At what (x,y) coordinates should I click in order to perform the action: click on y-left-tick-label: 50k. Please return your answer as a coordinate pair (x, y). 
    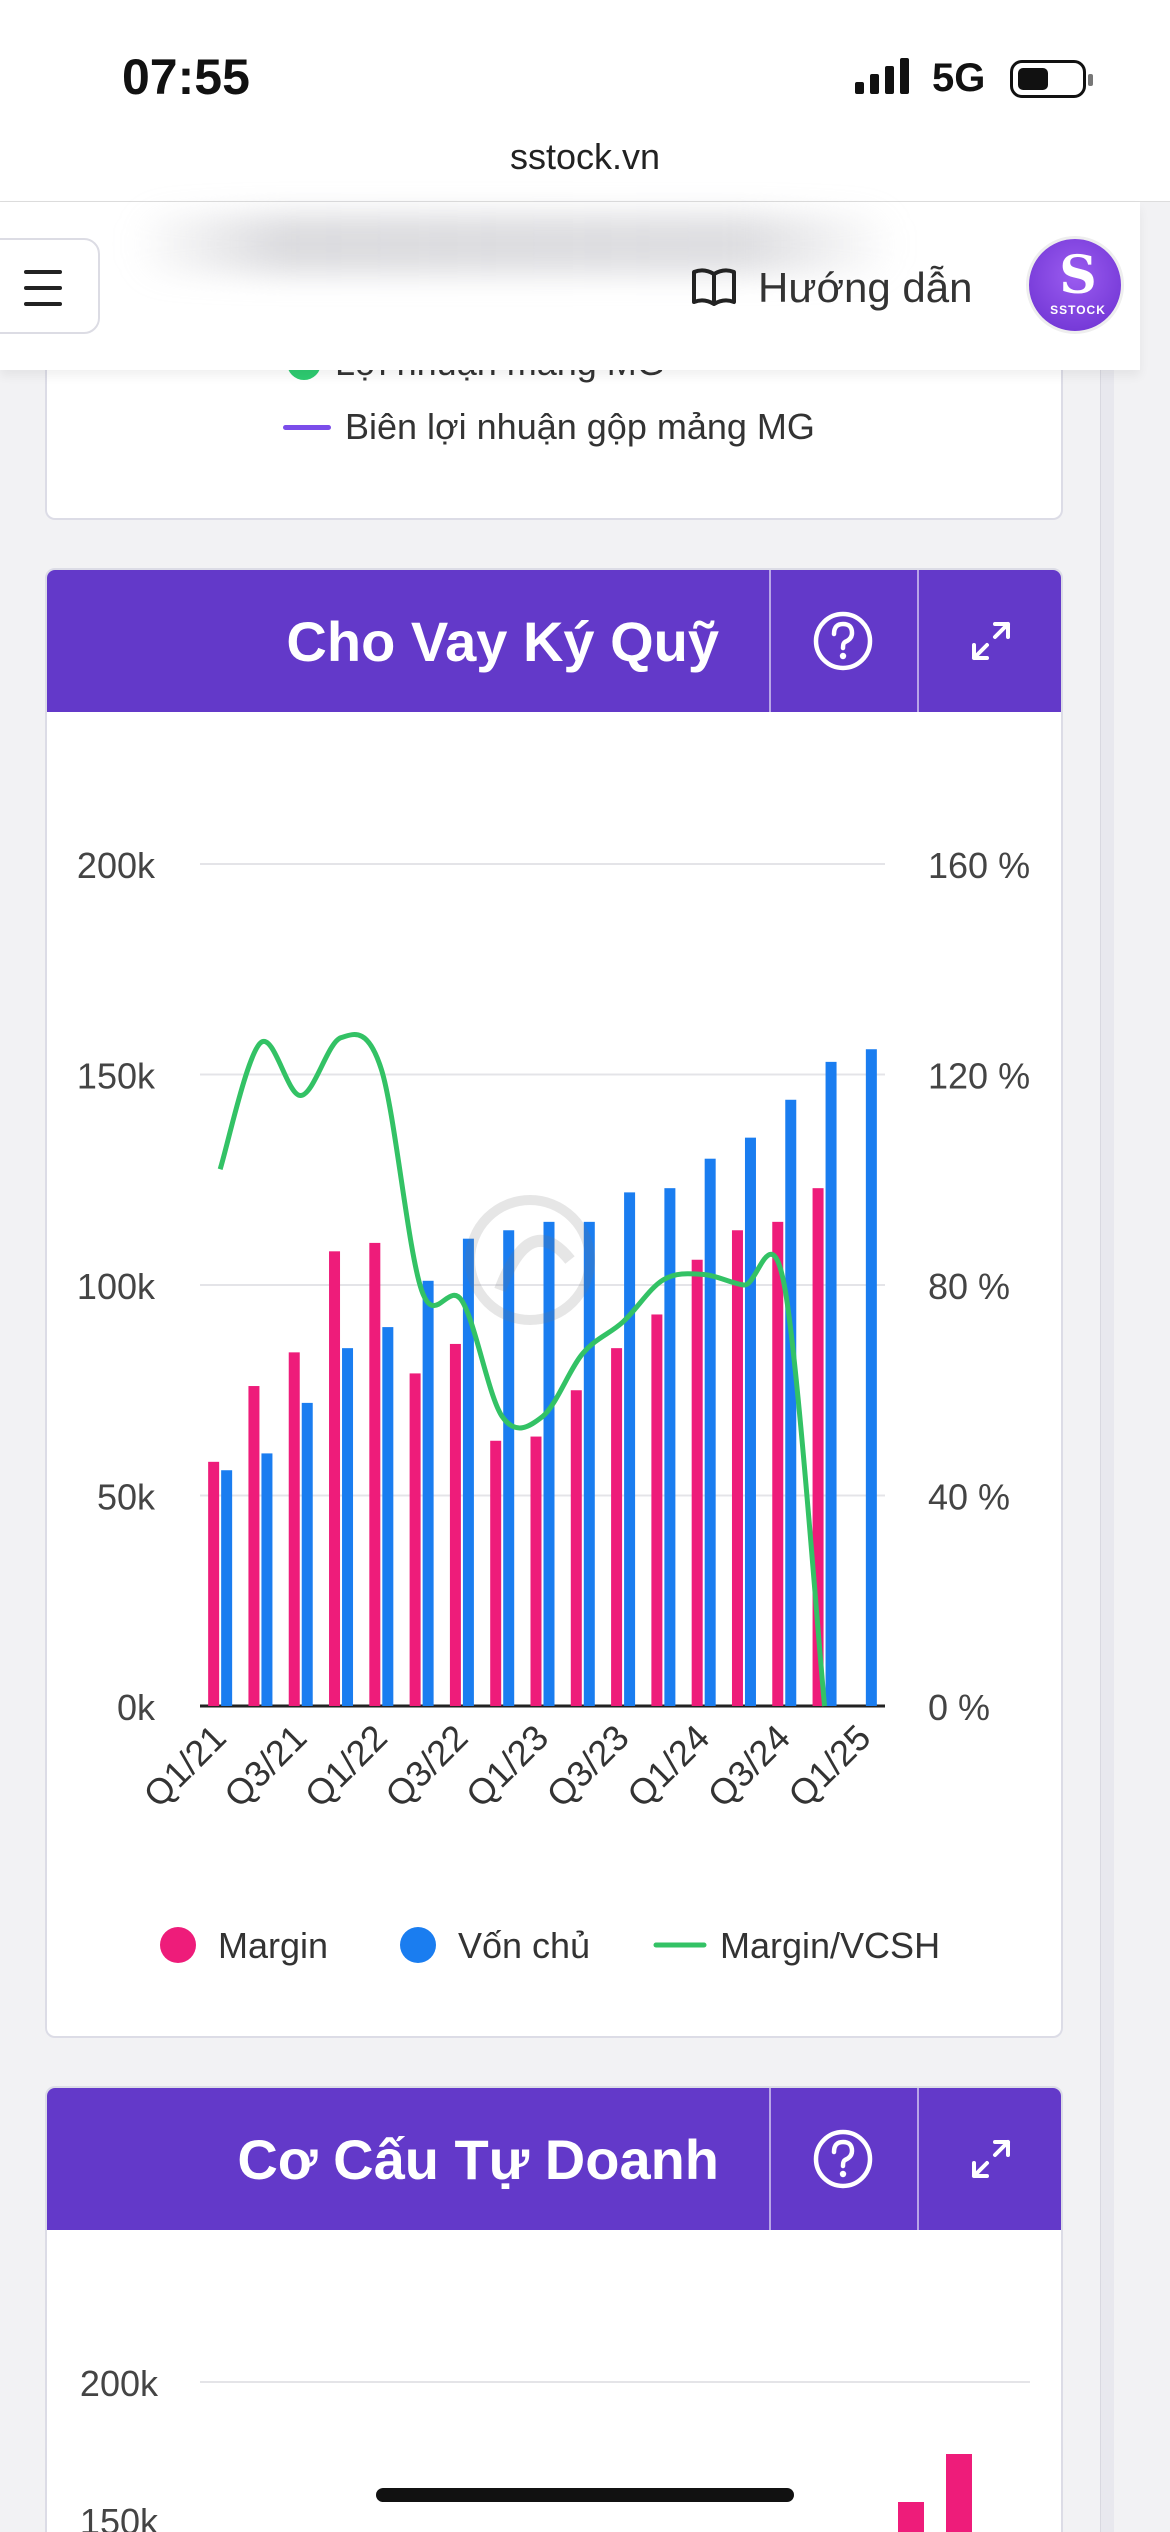
    Looking at the image, I should click on (126, 1497).